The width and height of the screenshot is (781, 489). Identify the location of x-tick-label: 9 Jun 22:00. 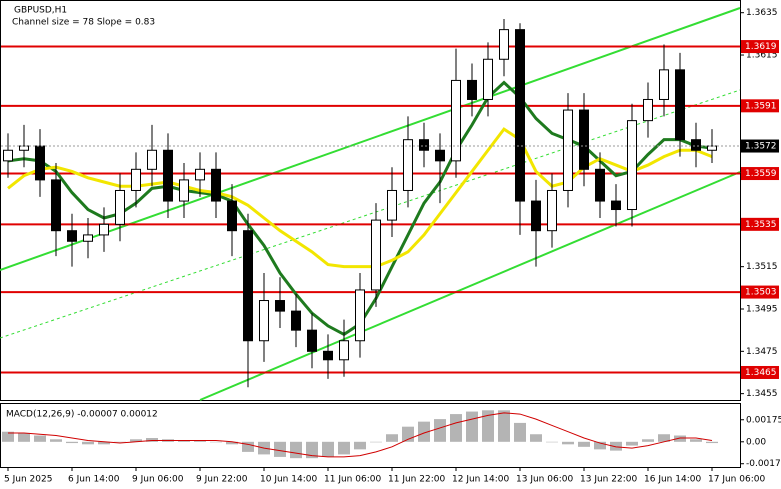
(222, 480).